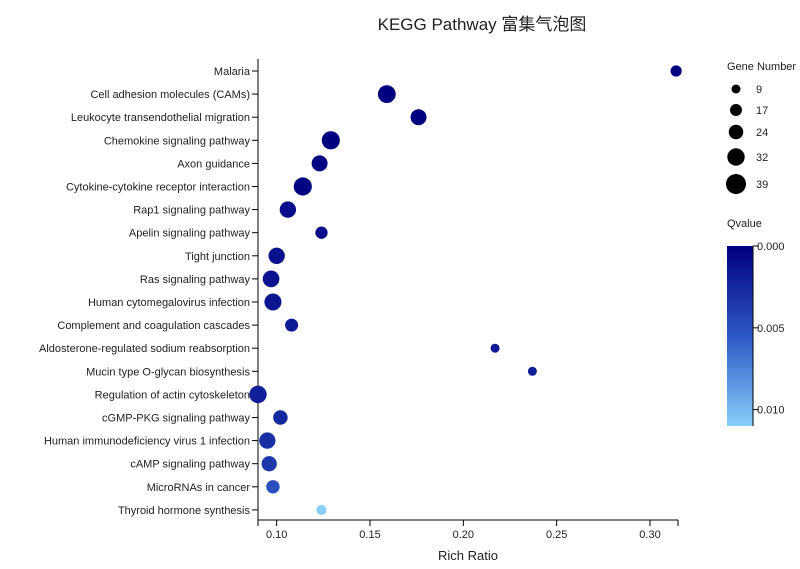 This screenshot has height=569, width=800. What do you see at coordinates (649, 535) in the screenshot?
I see `x-tick-label: 0.30` at bounding box center [649, 535].